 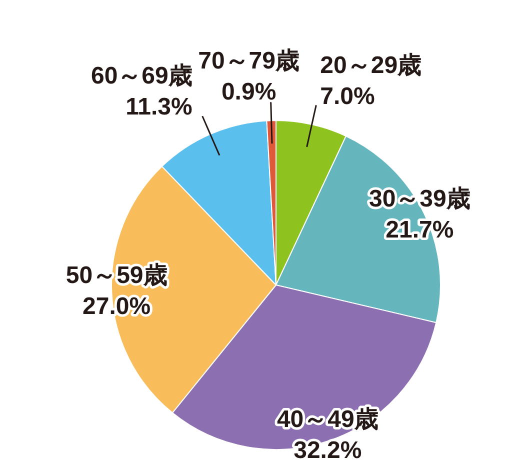 I want to click on slice-label: 30～39歳, so click(x=419, y=199).